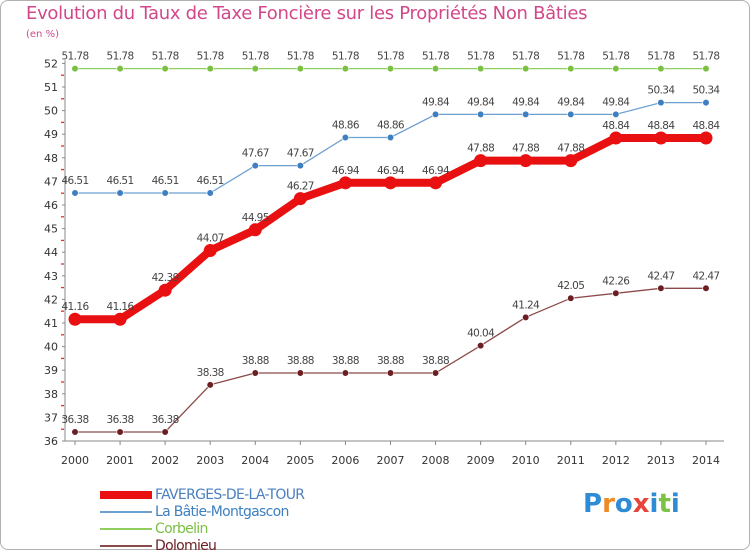  What do you see at coordinates (51, 205) in the screenshot?
I see `y-tick-label: 46` at bounding box center [51, 205].